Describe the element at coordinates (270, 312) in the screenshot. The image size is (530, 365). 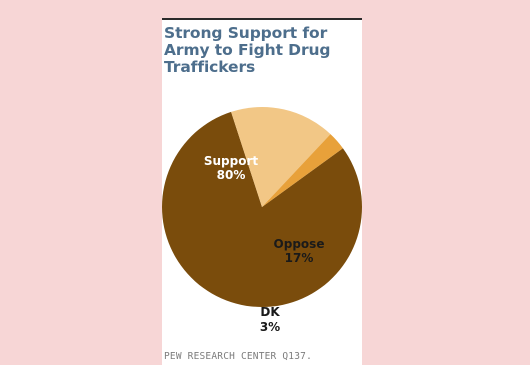
I see `slice-label-dk: DK` at that location.